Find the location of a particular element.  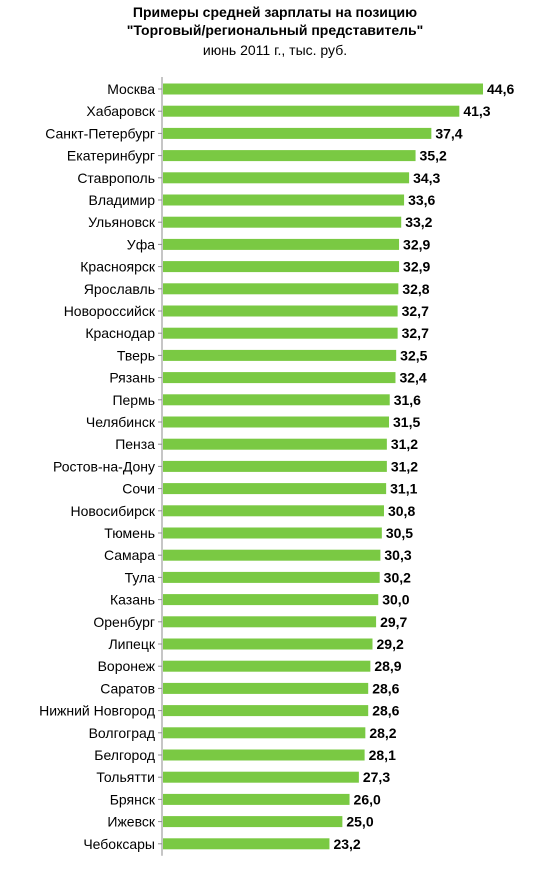

category-label: Ставрополь is located at coordinates (116, 178).